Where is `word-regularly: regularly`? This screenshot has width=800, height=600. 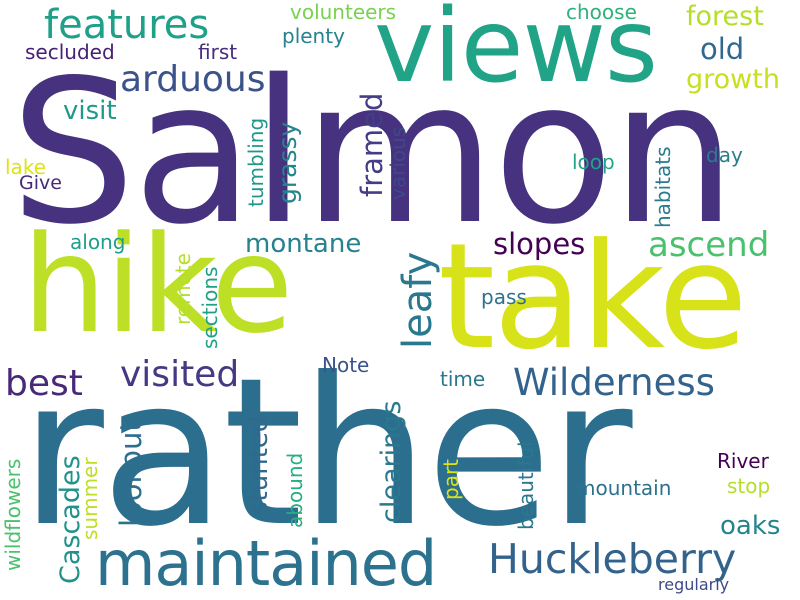
word-regularly: regularly is located at coordinates (694, 584).